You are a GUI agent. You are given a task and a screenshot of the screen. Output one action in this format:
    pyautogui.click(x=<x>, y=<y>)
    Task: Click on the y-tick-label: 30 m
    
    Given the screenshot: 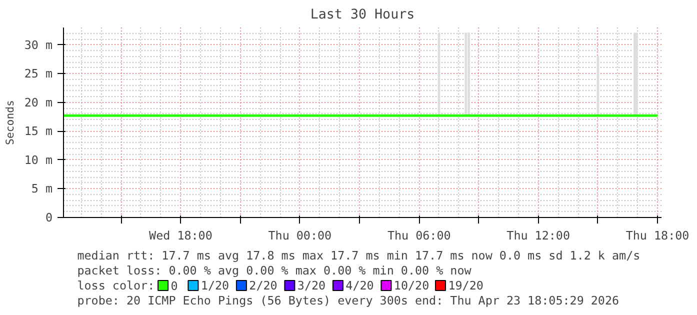 What is the action you would take?
    pyautogui.click(x=38, y=45)
    